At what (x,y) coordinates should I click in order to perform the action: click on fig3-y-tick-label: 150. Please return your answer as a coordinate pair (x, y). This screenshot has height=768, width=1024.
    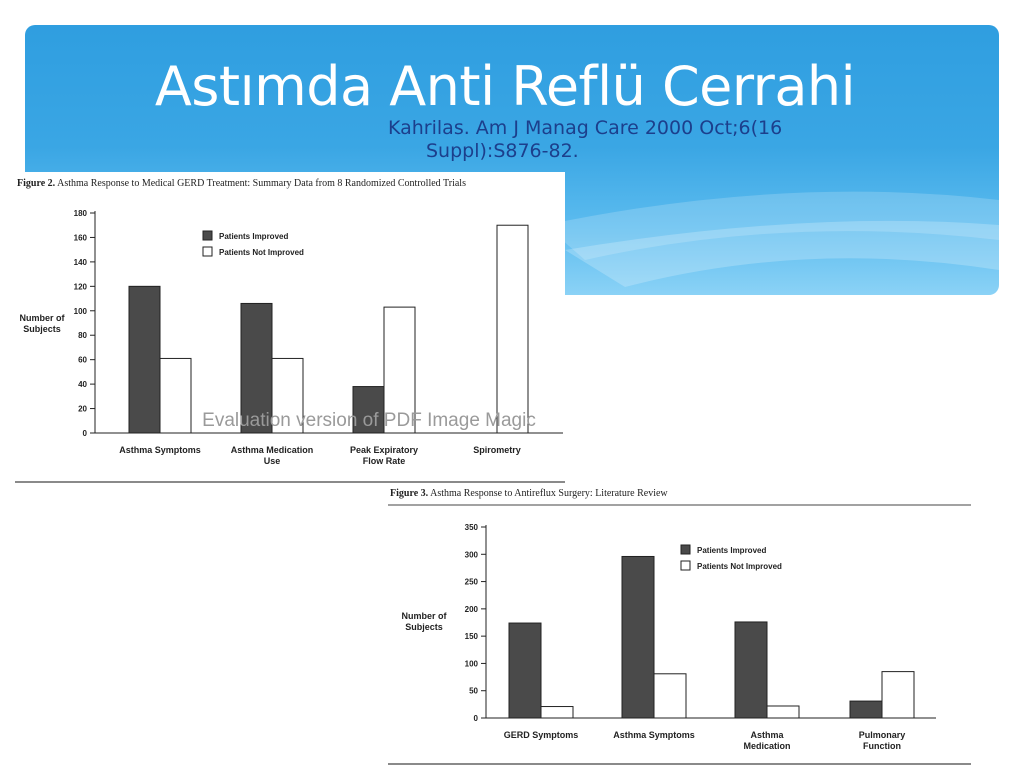
    Looking at the image, I should click on (472, 636).